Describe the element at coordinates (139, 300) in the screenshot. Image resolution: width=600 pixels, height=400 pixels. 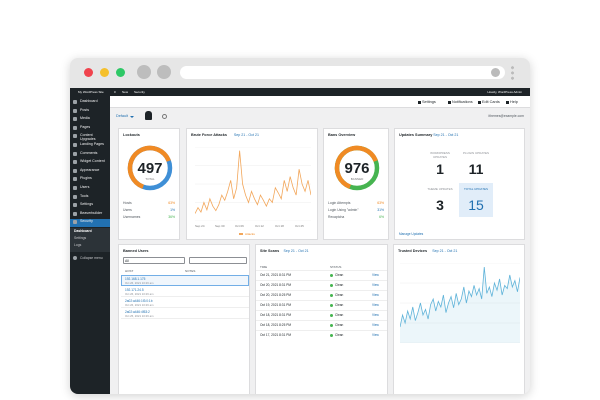
I see `host-link: 2a02:a446:1f3:0:1b` at that location.